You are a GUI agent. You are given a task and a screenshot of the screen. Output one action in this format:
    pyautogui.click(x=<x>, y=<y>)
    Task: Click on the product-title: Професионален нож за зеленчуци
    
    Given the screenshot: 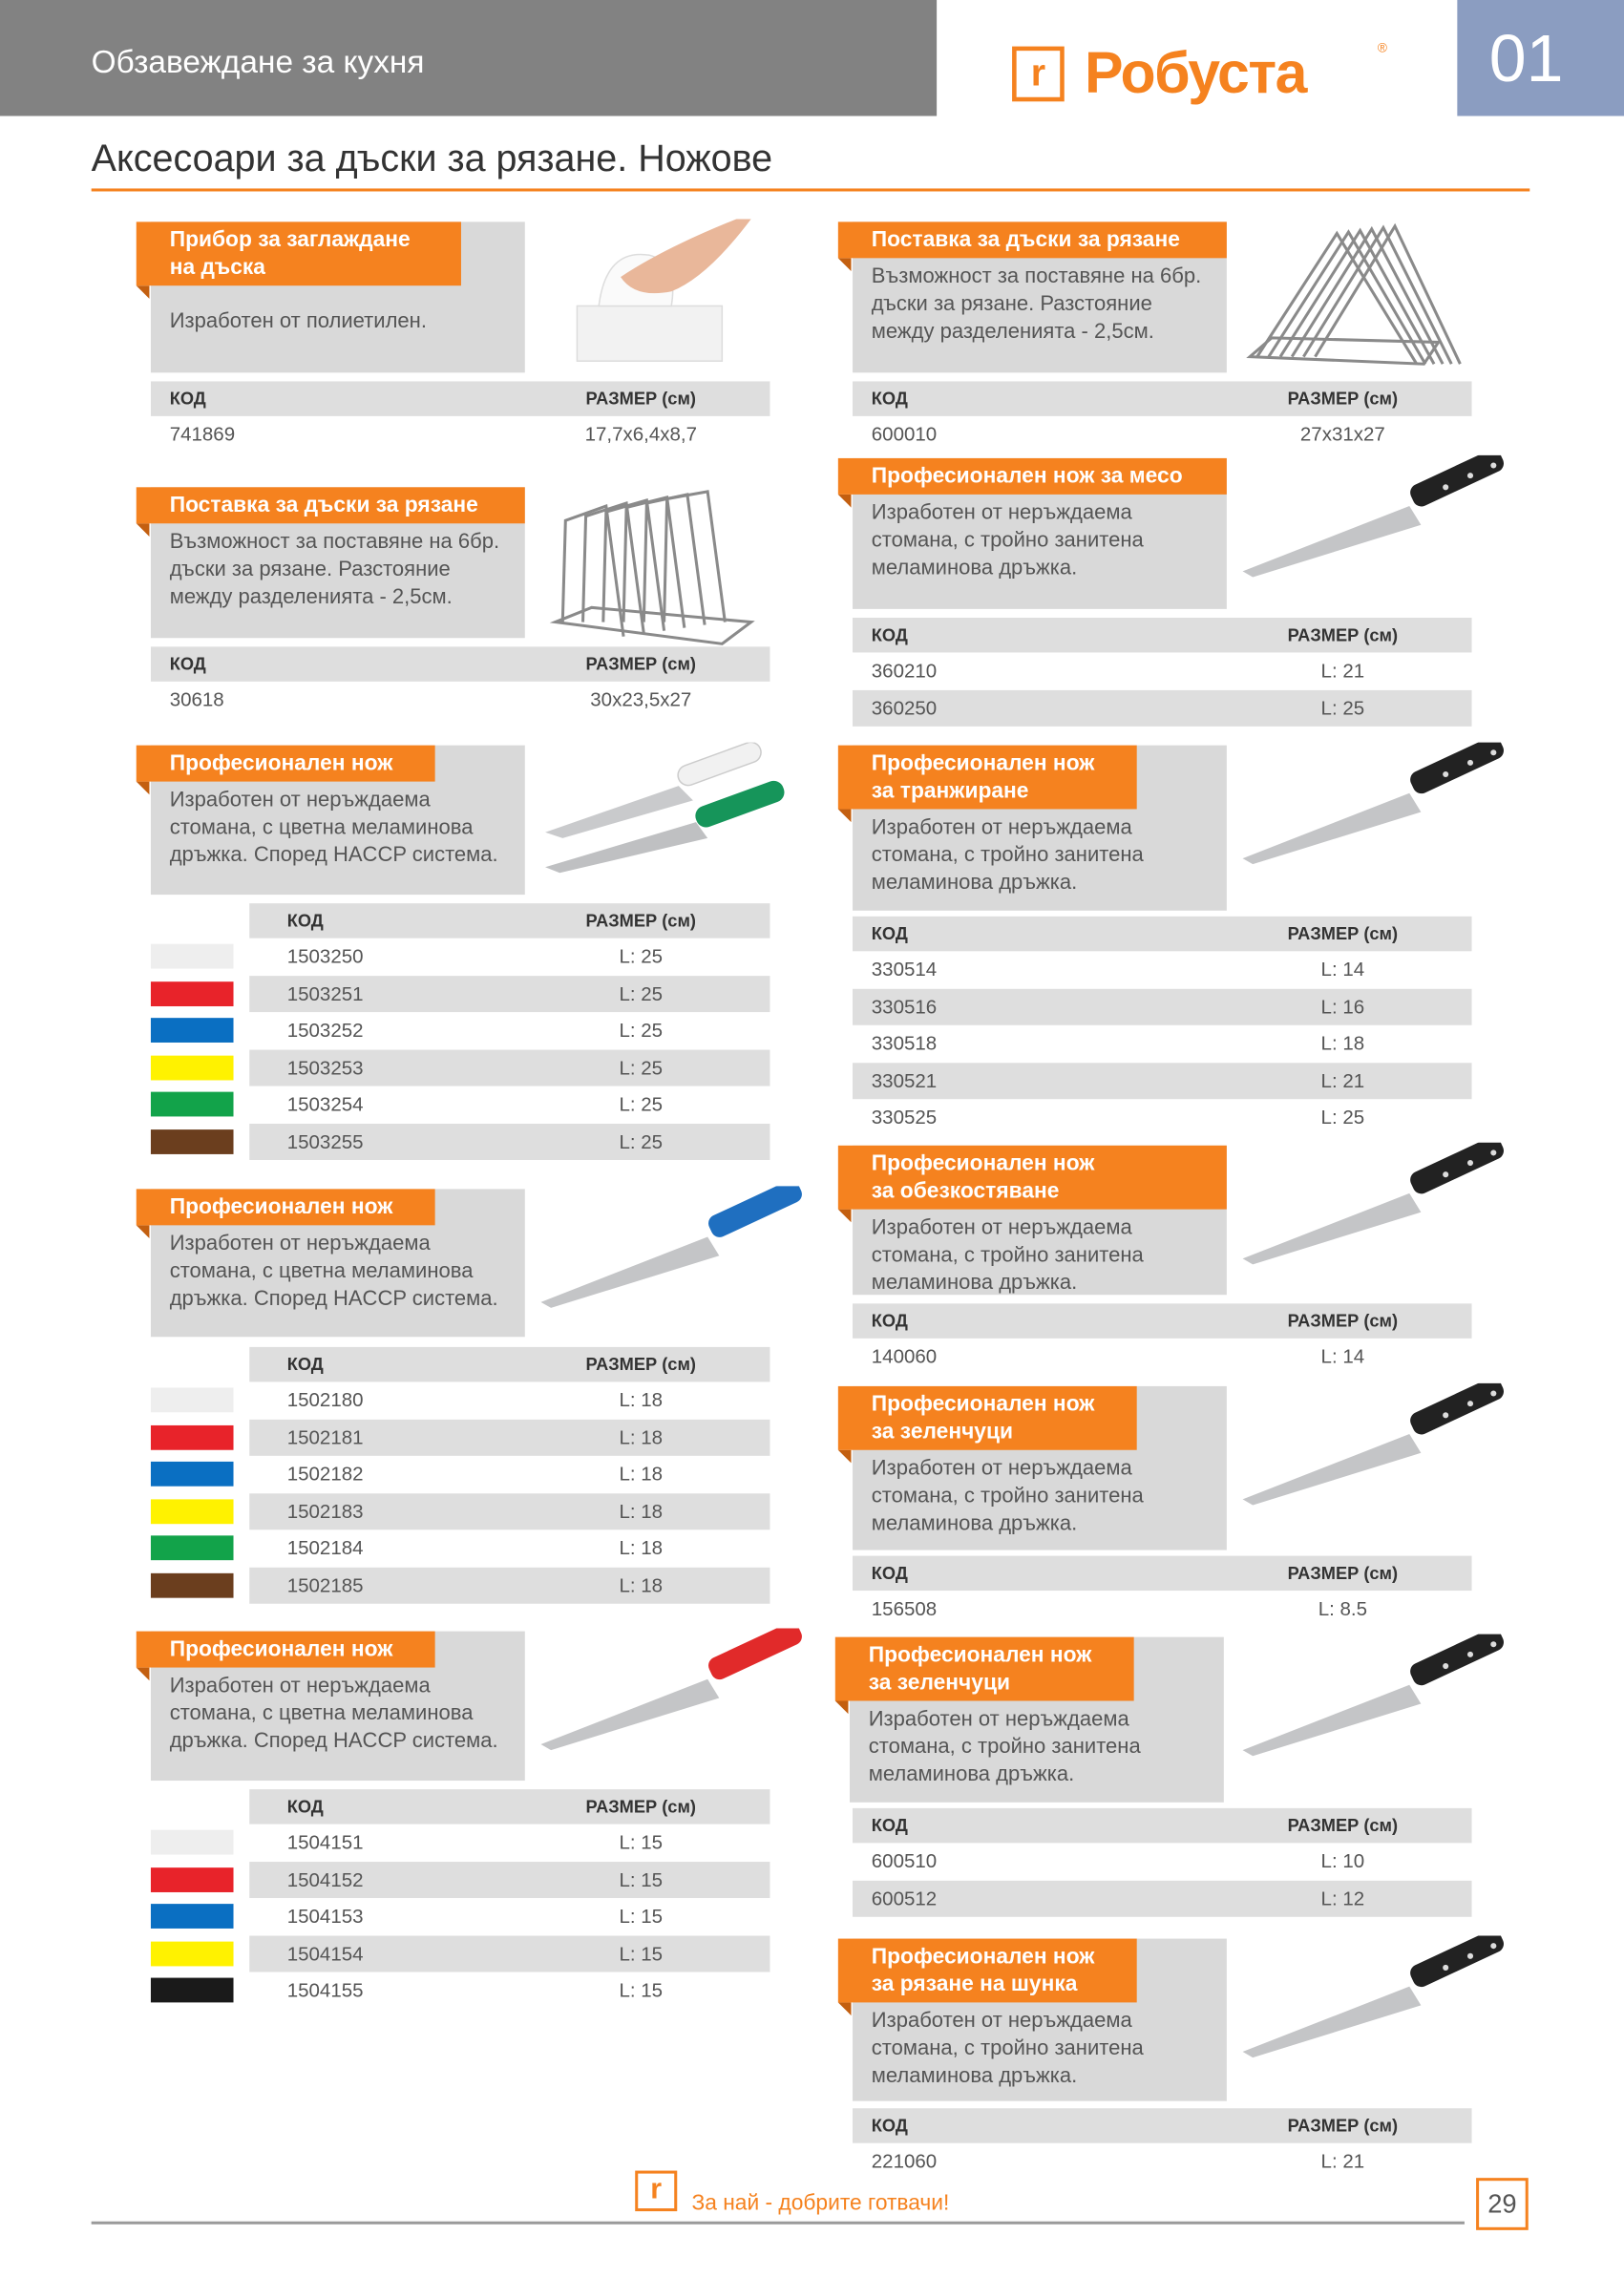 What is the action you would take?
    pyautogui.click(x=987, y=1417)
    